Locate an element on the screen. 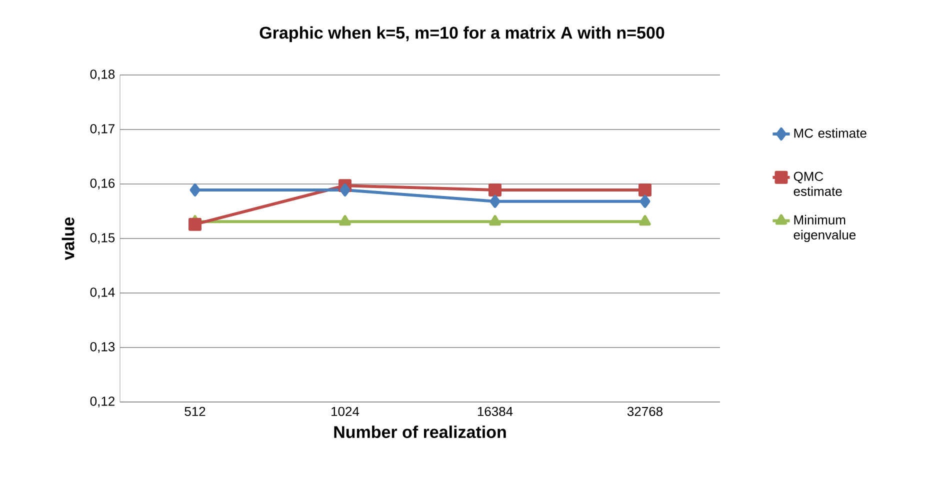  legend-label: MC estimate is located at coordinates (830, 133).